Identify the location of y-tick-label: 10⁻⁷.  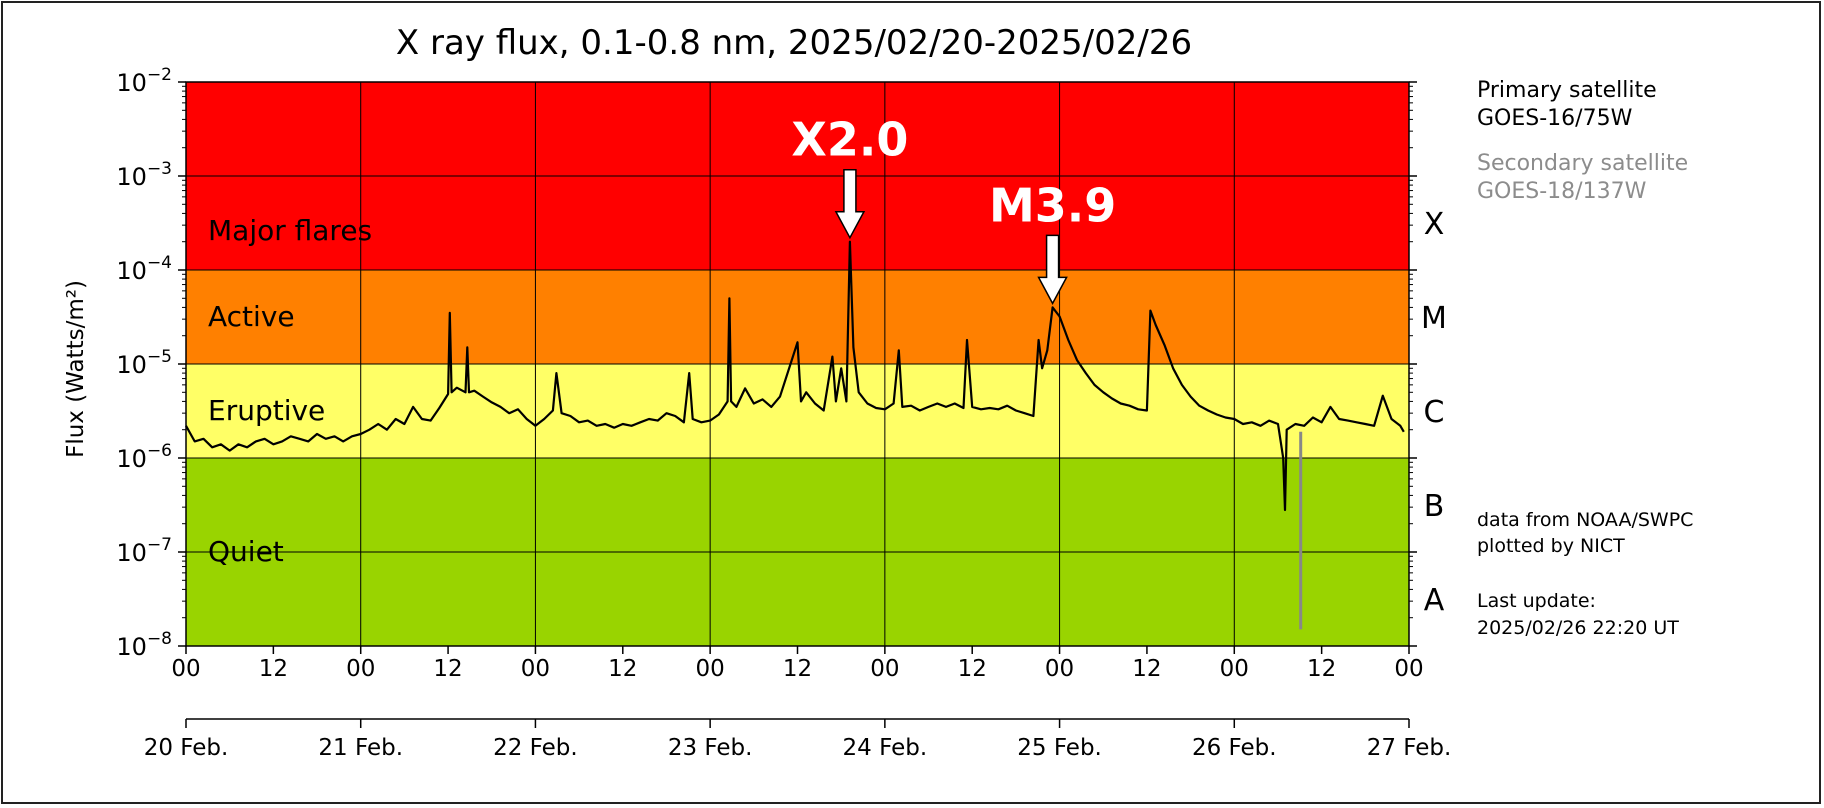
(144, 551).